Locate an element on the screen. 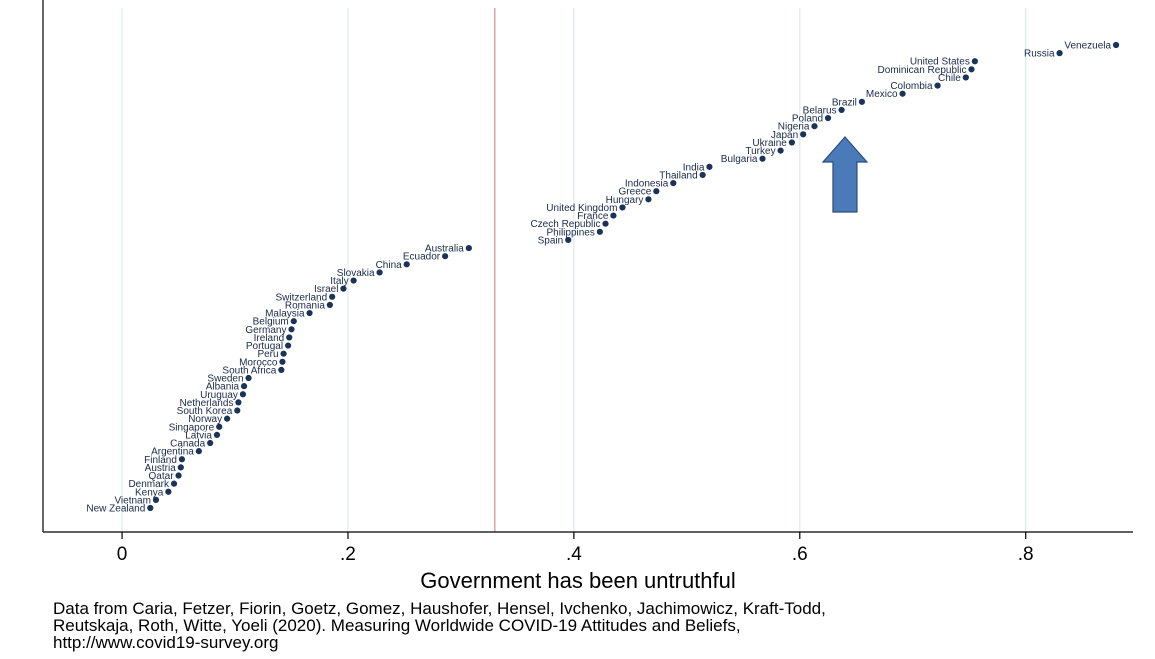 The width and height of the screenshot is (1155, 659). point-thailand is located at coordinates (702, 175).